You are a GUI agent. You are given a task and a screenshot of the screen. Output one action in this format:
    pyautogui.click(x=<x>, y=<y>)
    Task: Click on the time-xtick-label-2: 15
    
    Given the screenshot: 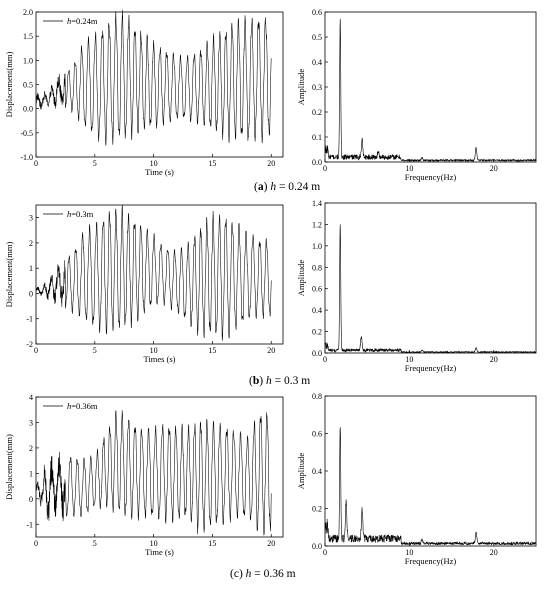 What is the action you would take?
    pyautogui.click(x=212, y=543)
    